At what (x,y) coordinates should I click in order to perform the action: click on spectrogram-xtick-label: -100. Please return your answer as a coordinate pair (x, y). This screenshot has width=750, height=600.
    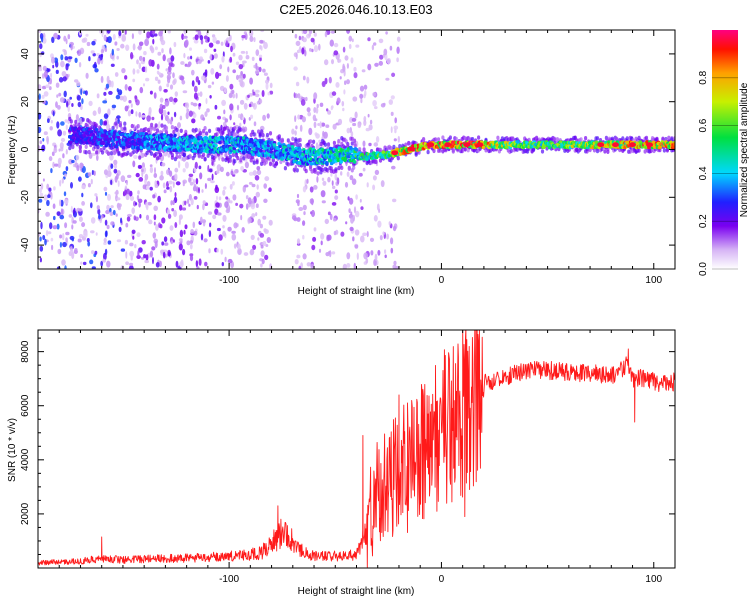
    Looking at the image, I should click on (229, 280).